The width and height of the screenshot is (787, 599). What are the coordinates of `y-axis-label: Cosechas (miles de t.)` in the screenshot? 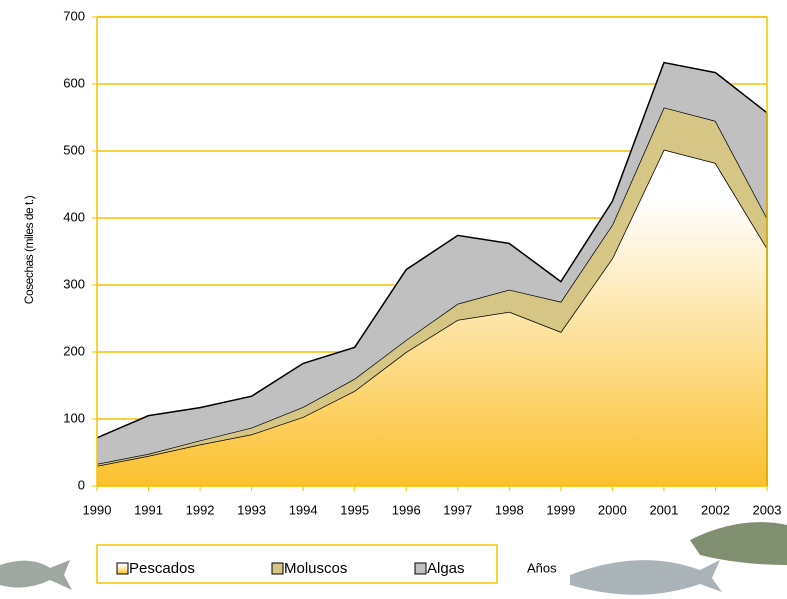 It's located at (29, 249).